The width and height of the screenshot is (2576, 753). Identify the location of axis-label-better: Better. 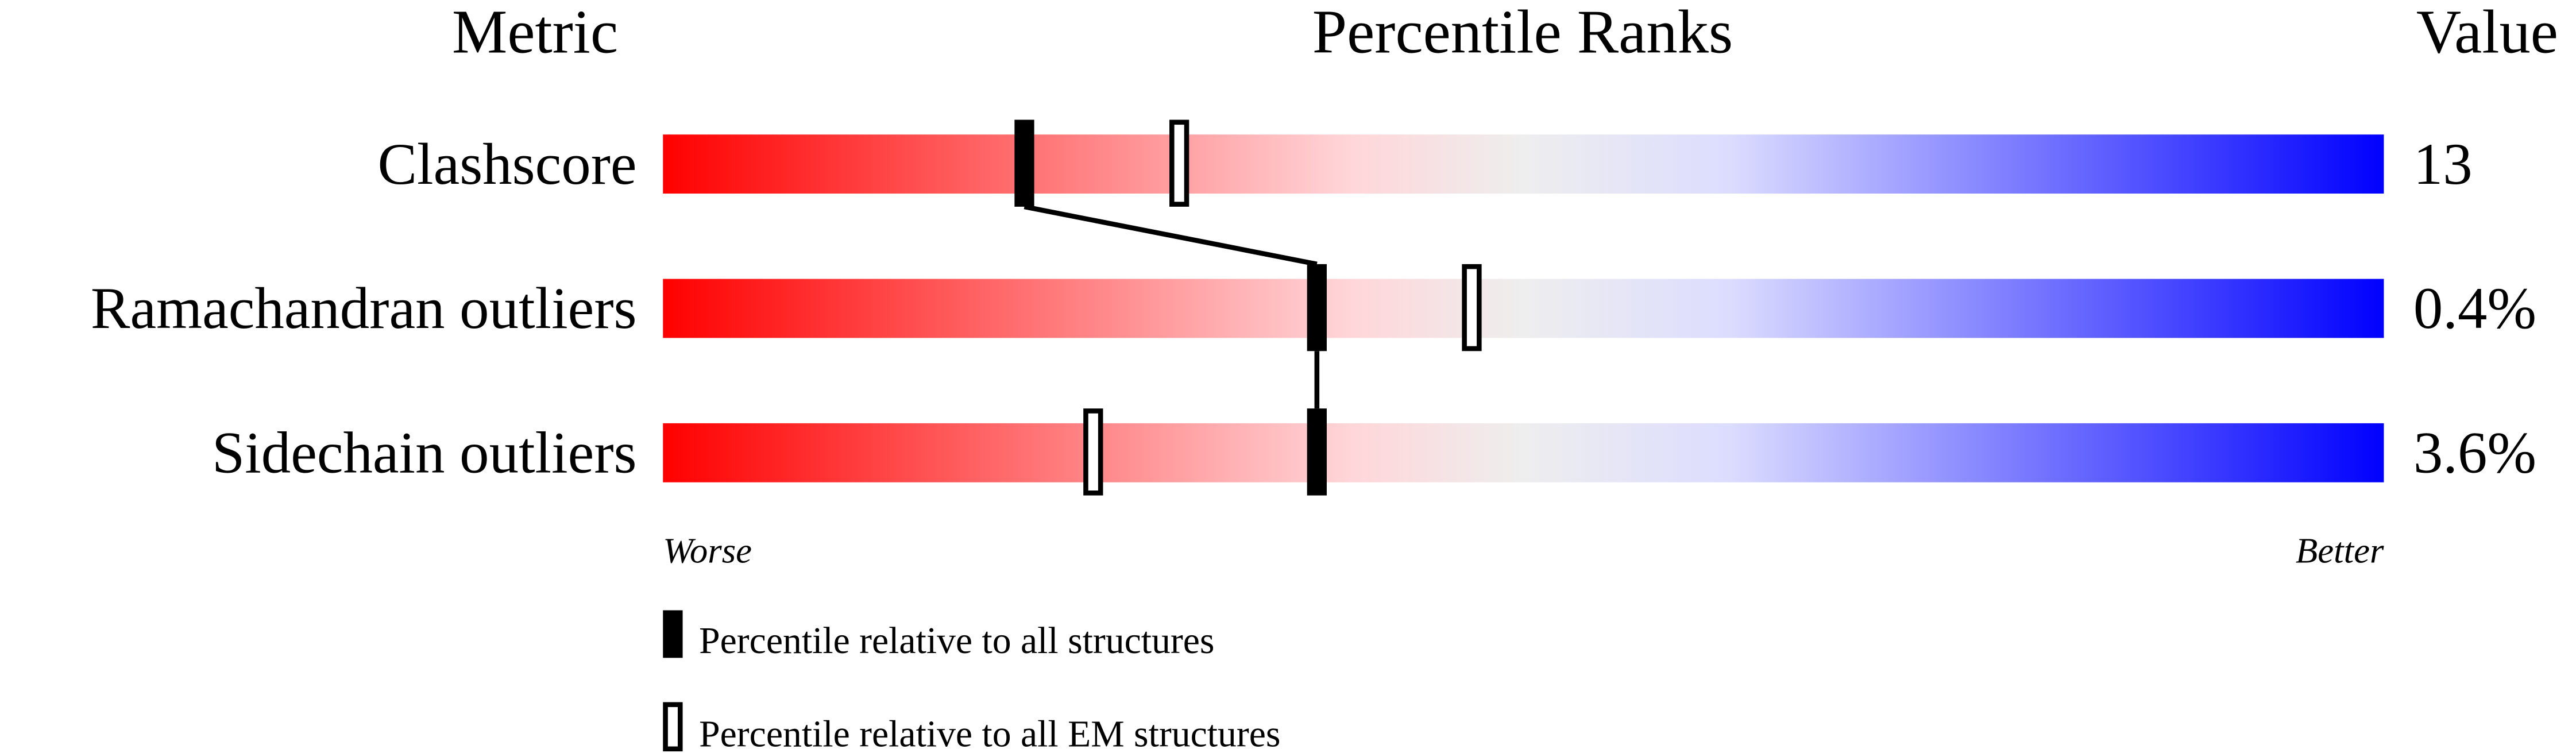
(2340, 551).